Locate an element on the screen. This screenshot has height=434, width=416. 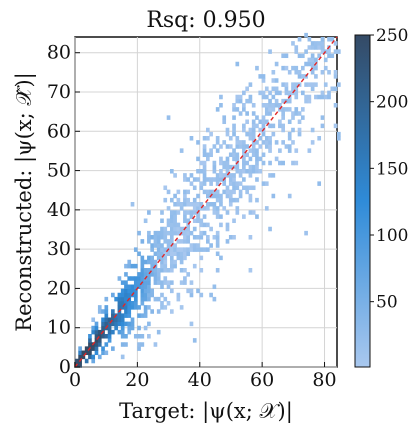
colorbar-tick-label: 150 is located at coordinates (392, 169).